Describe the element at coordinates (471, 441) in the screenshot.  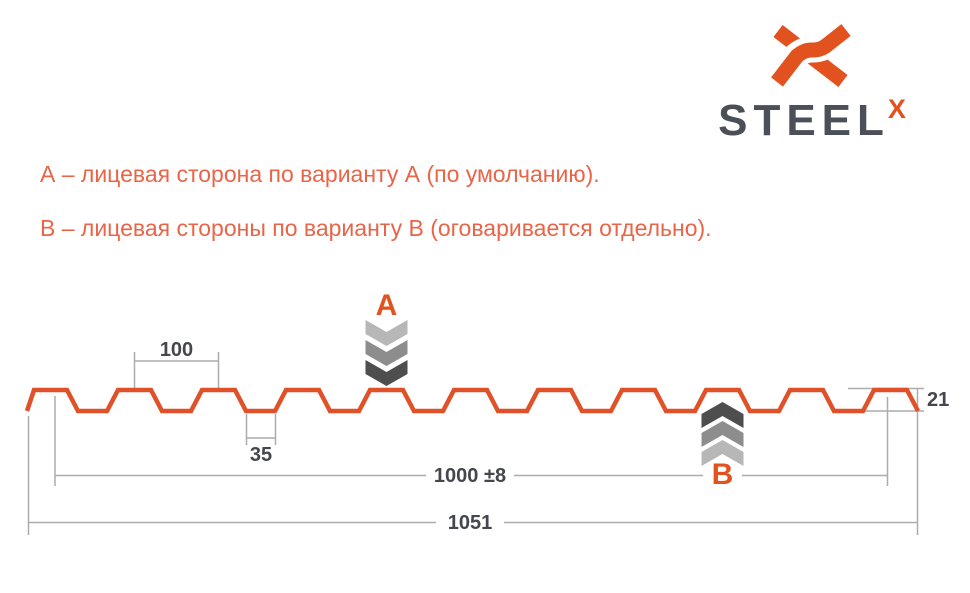
I see `dim-working-width: 1000 ±8` at that location.